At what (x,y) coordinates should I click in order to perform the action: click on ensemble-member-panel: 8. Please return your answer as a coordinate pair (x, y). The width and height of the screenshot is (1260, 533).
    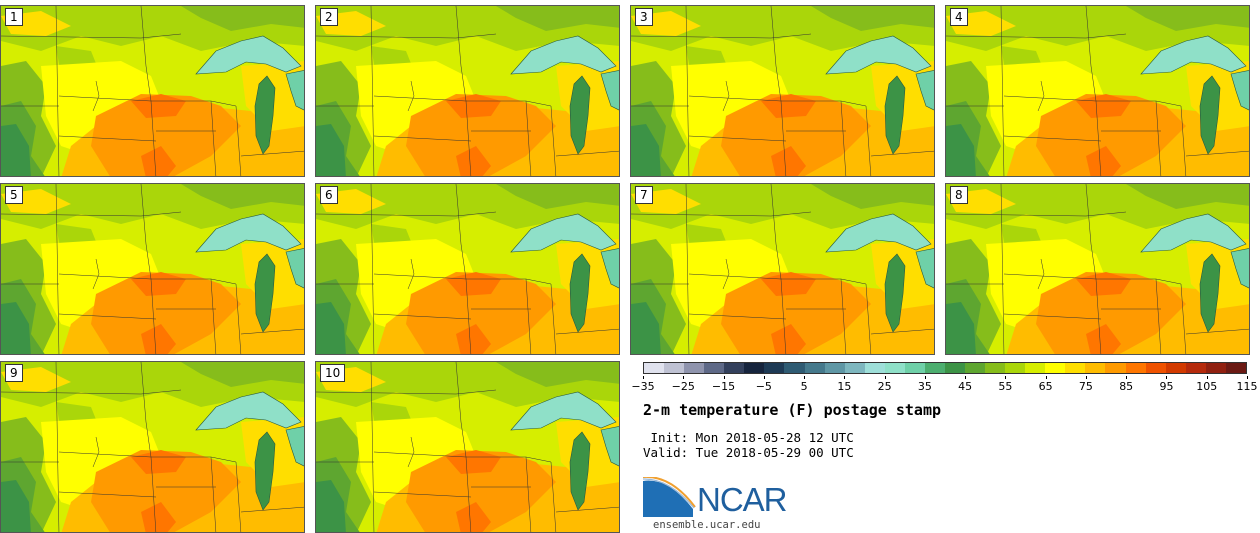
    Looking at the image, I should click on (1097, 269).